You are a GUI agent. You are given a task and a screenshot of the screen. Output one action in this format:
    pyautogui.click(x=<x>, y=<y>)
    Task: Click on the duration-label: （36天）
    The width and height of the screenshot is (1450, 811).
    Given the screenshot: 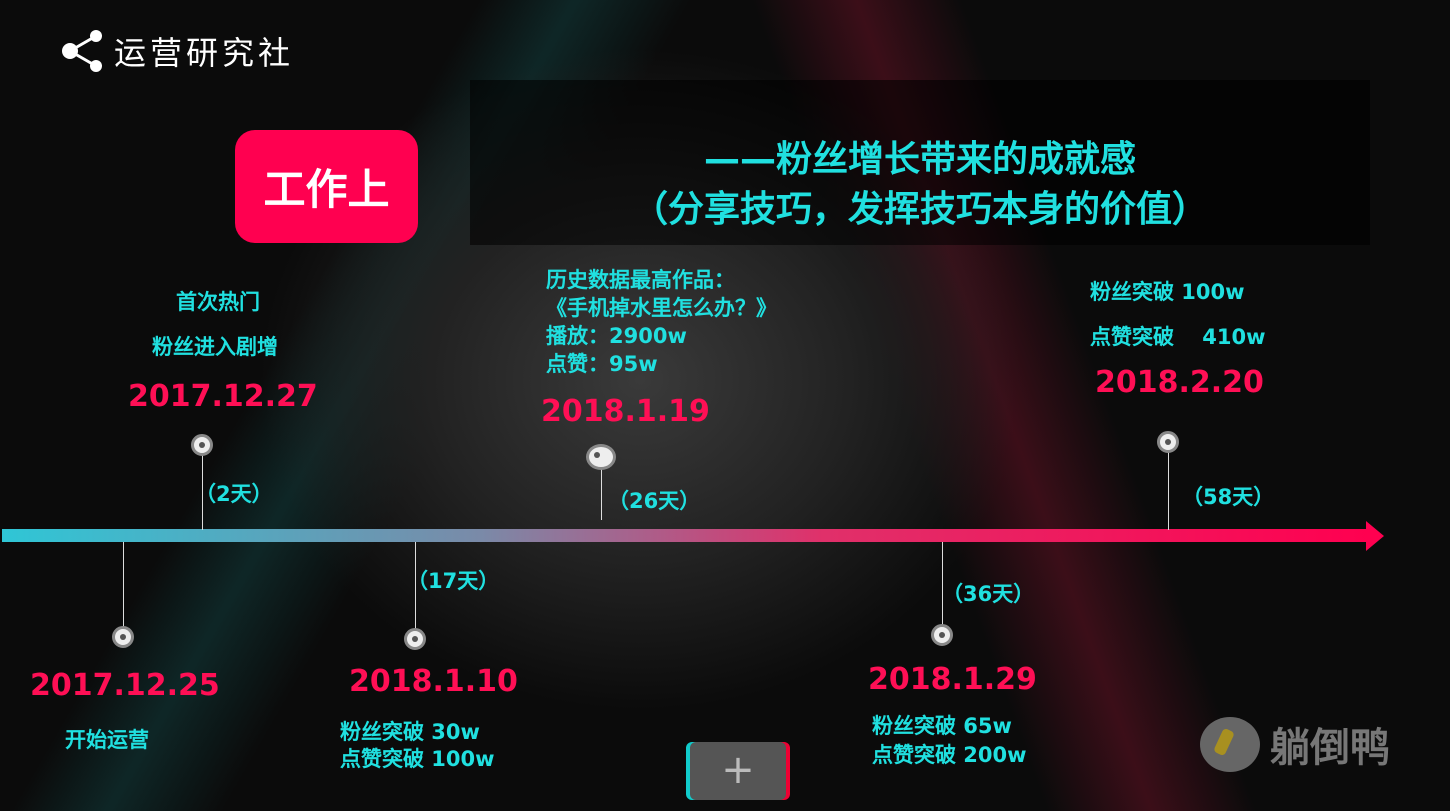 What is the action you would take?
    pyautogui.click(x=988, y=594)
    